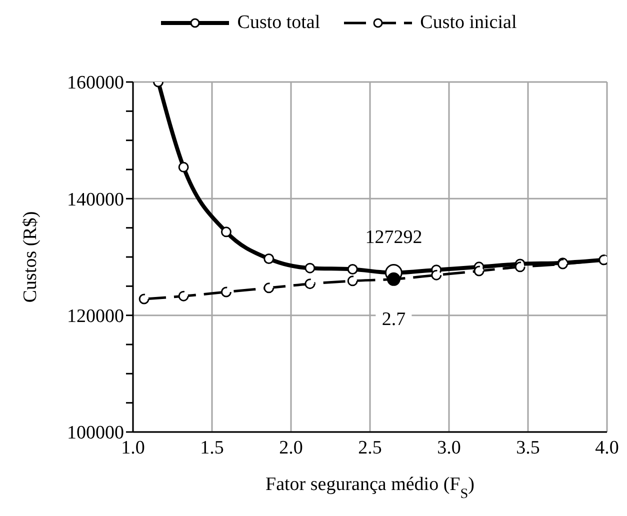  I want to click on legend-label: Custo inicial, so click(468, 23).